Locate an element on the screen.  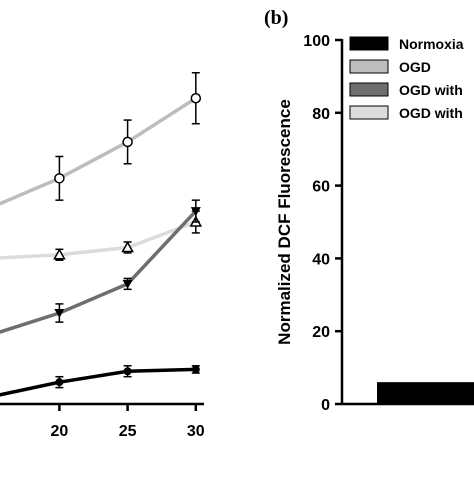
panel-b-y-tick-label: 60 is located at coordinates (321, 187).